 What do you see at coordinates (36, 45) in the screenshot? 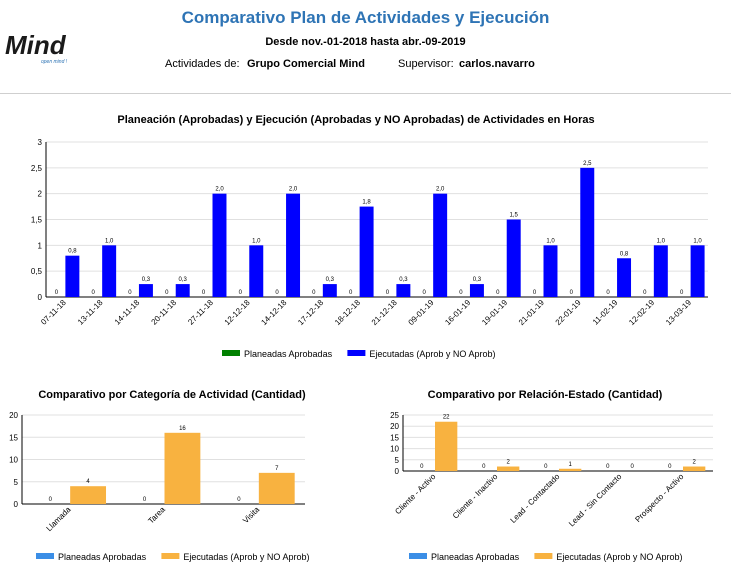
I see `logo-text: Mind` at bounding box center [36, 45].